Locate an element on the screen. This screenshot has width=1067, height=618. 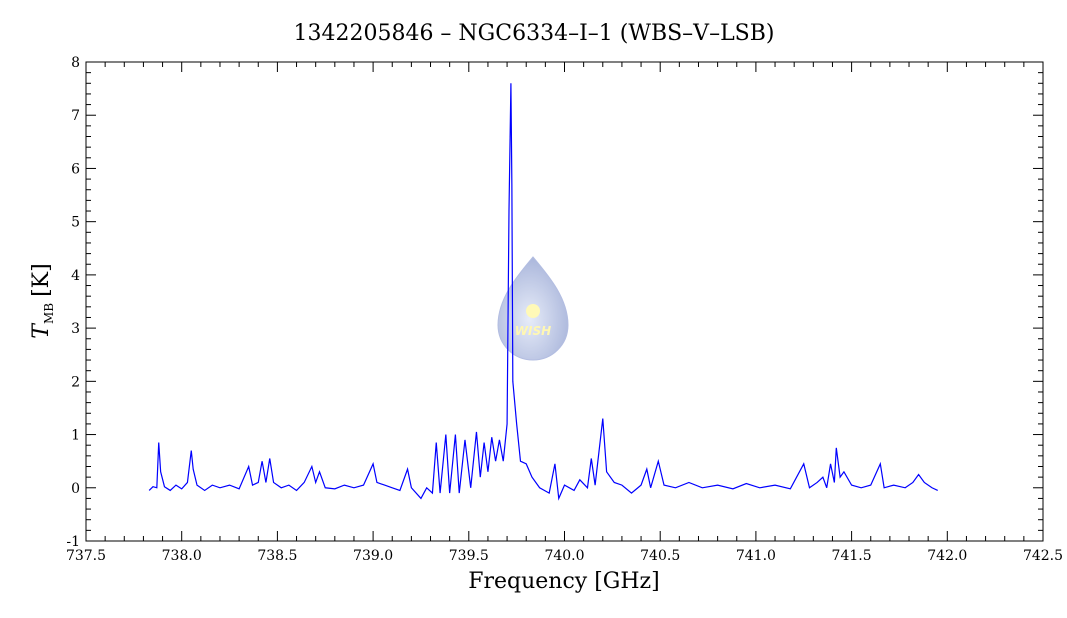
x-tick-label: 738.0 is located at coordinates (182, 556).